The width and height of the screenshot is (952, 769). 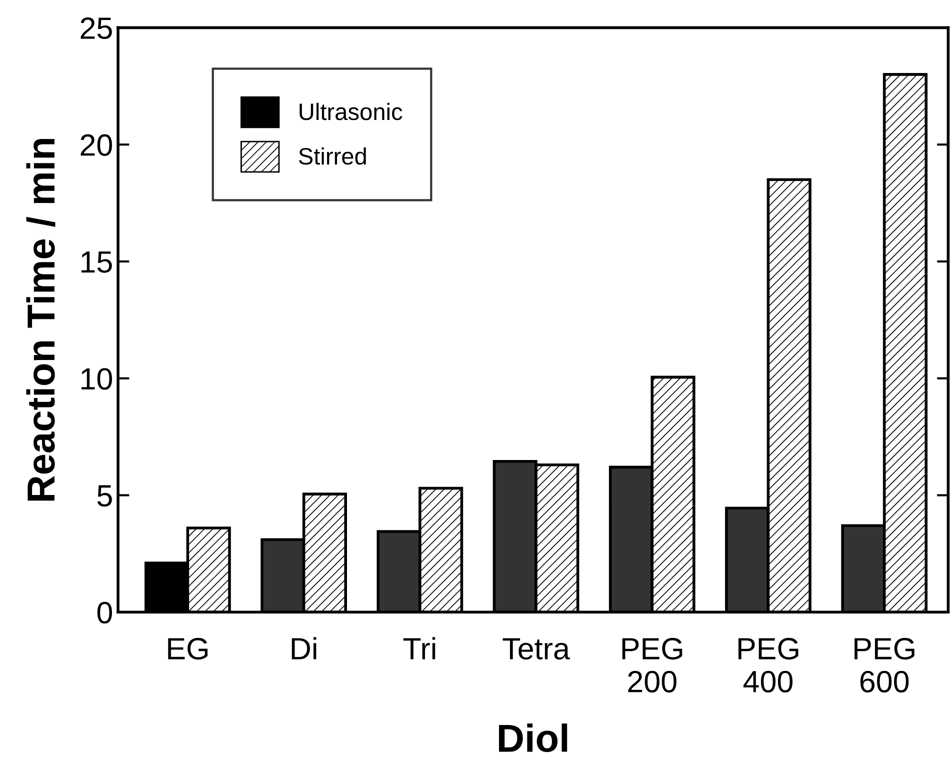 I want to click on y-tick-label: 25, so click(x=96, y=28).